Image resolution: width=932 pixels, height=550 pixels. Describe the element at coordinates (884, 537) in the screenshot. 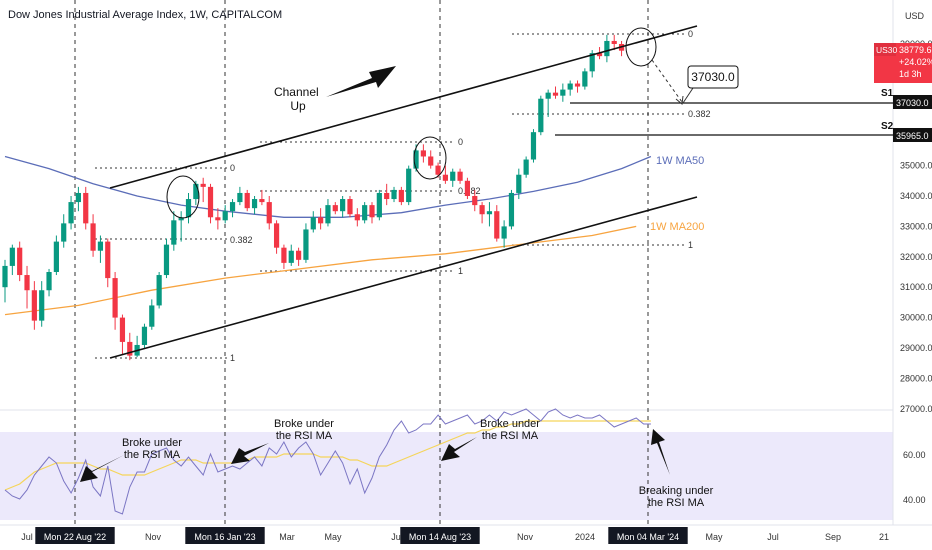

I see `time-axis-label: 21` at that location.